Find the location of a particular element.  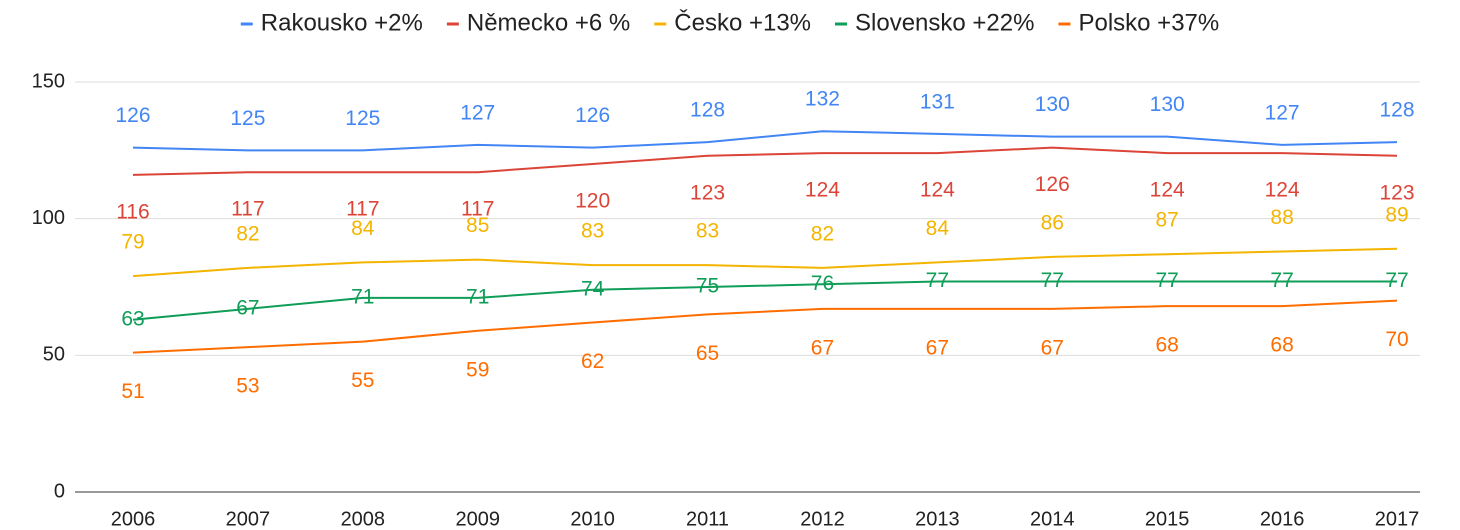

data-label: 79 is located at coordinates (132, 242).